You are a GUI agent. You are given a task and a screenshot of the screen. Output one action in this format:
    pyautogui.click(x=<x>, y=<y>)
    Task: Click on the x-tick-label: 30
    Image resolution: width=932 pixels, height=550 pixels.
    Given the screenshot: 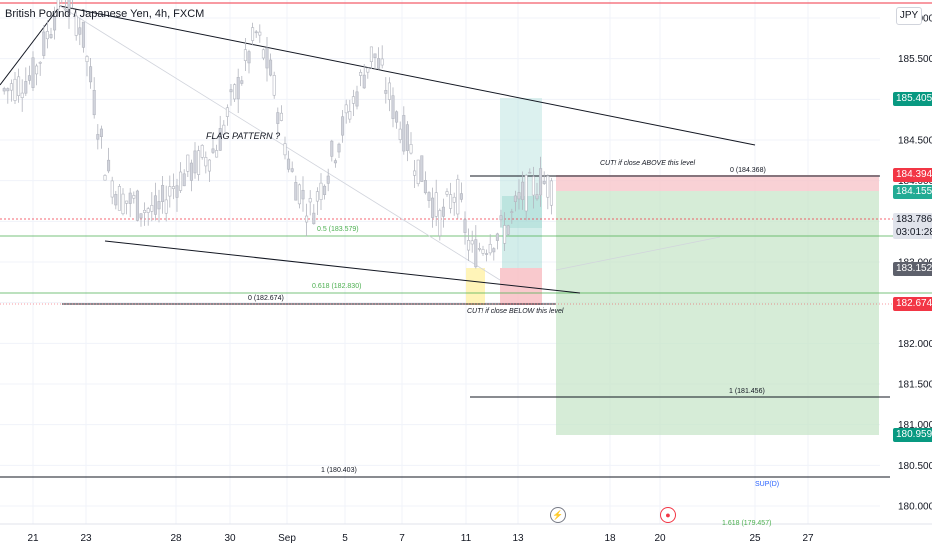 What is the action you would take?
    pyautogui.click(x=230, y=538)
    